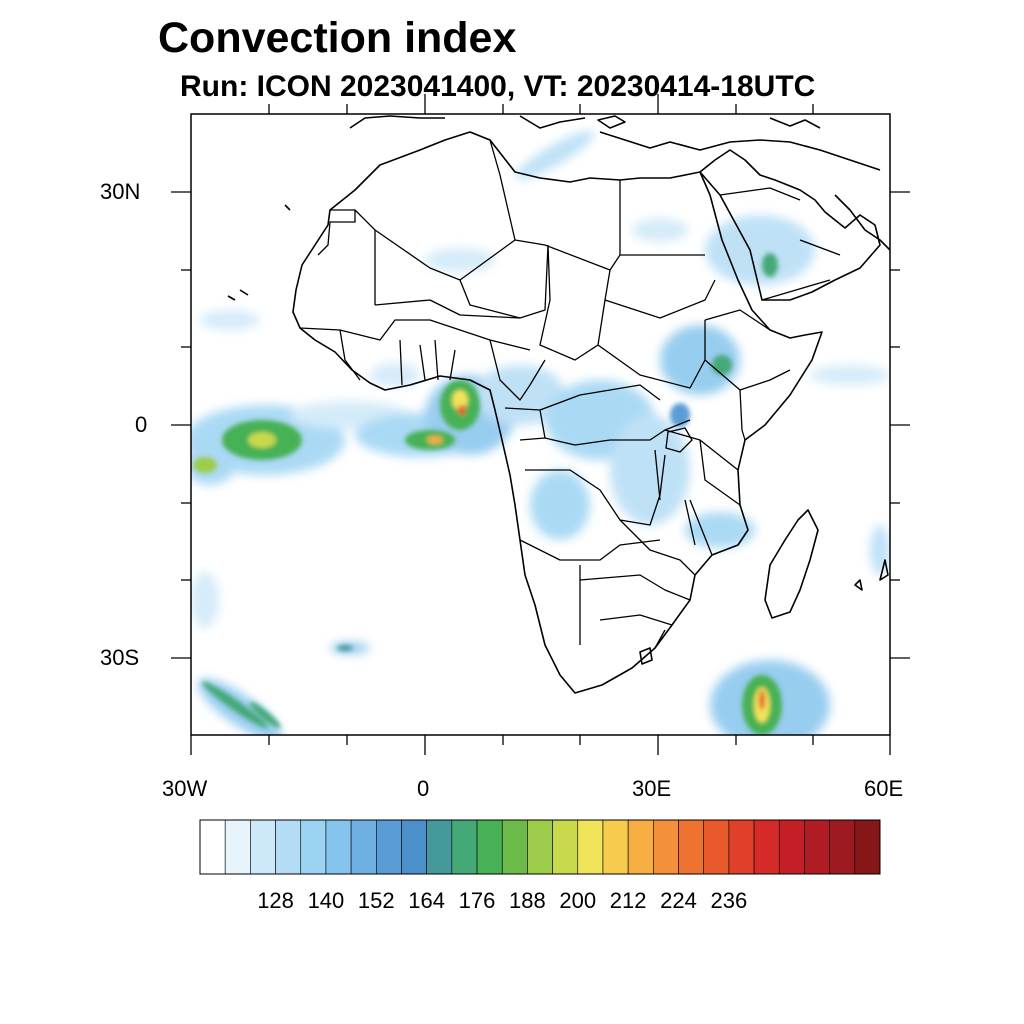 The height and width of the screenshot is (1024, 1024). I want to click on lat-label-30n: 30N, so click(120, 191).